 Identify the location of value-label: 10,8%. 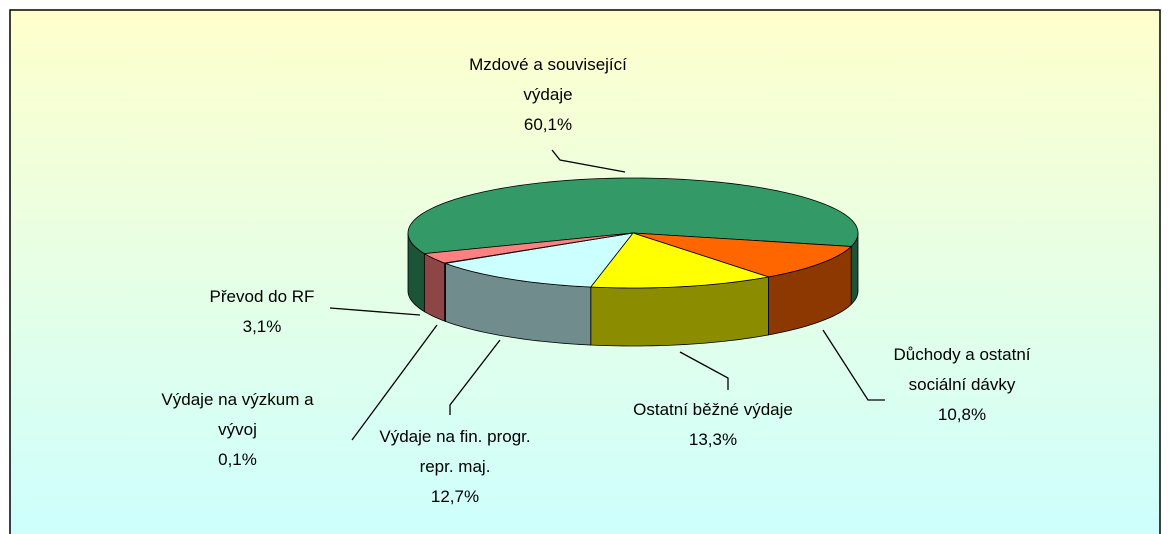
(962, 414).